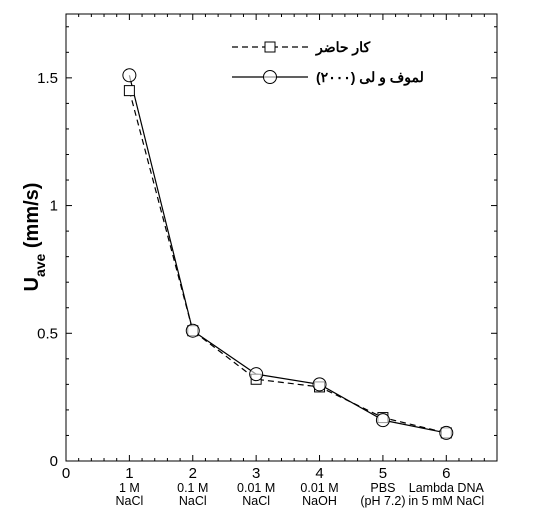 This screenshot has height=512, width=554. I want to click on x-tick-label: 5, so click(383, 473).